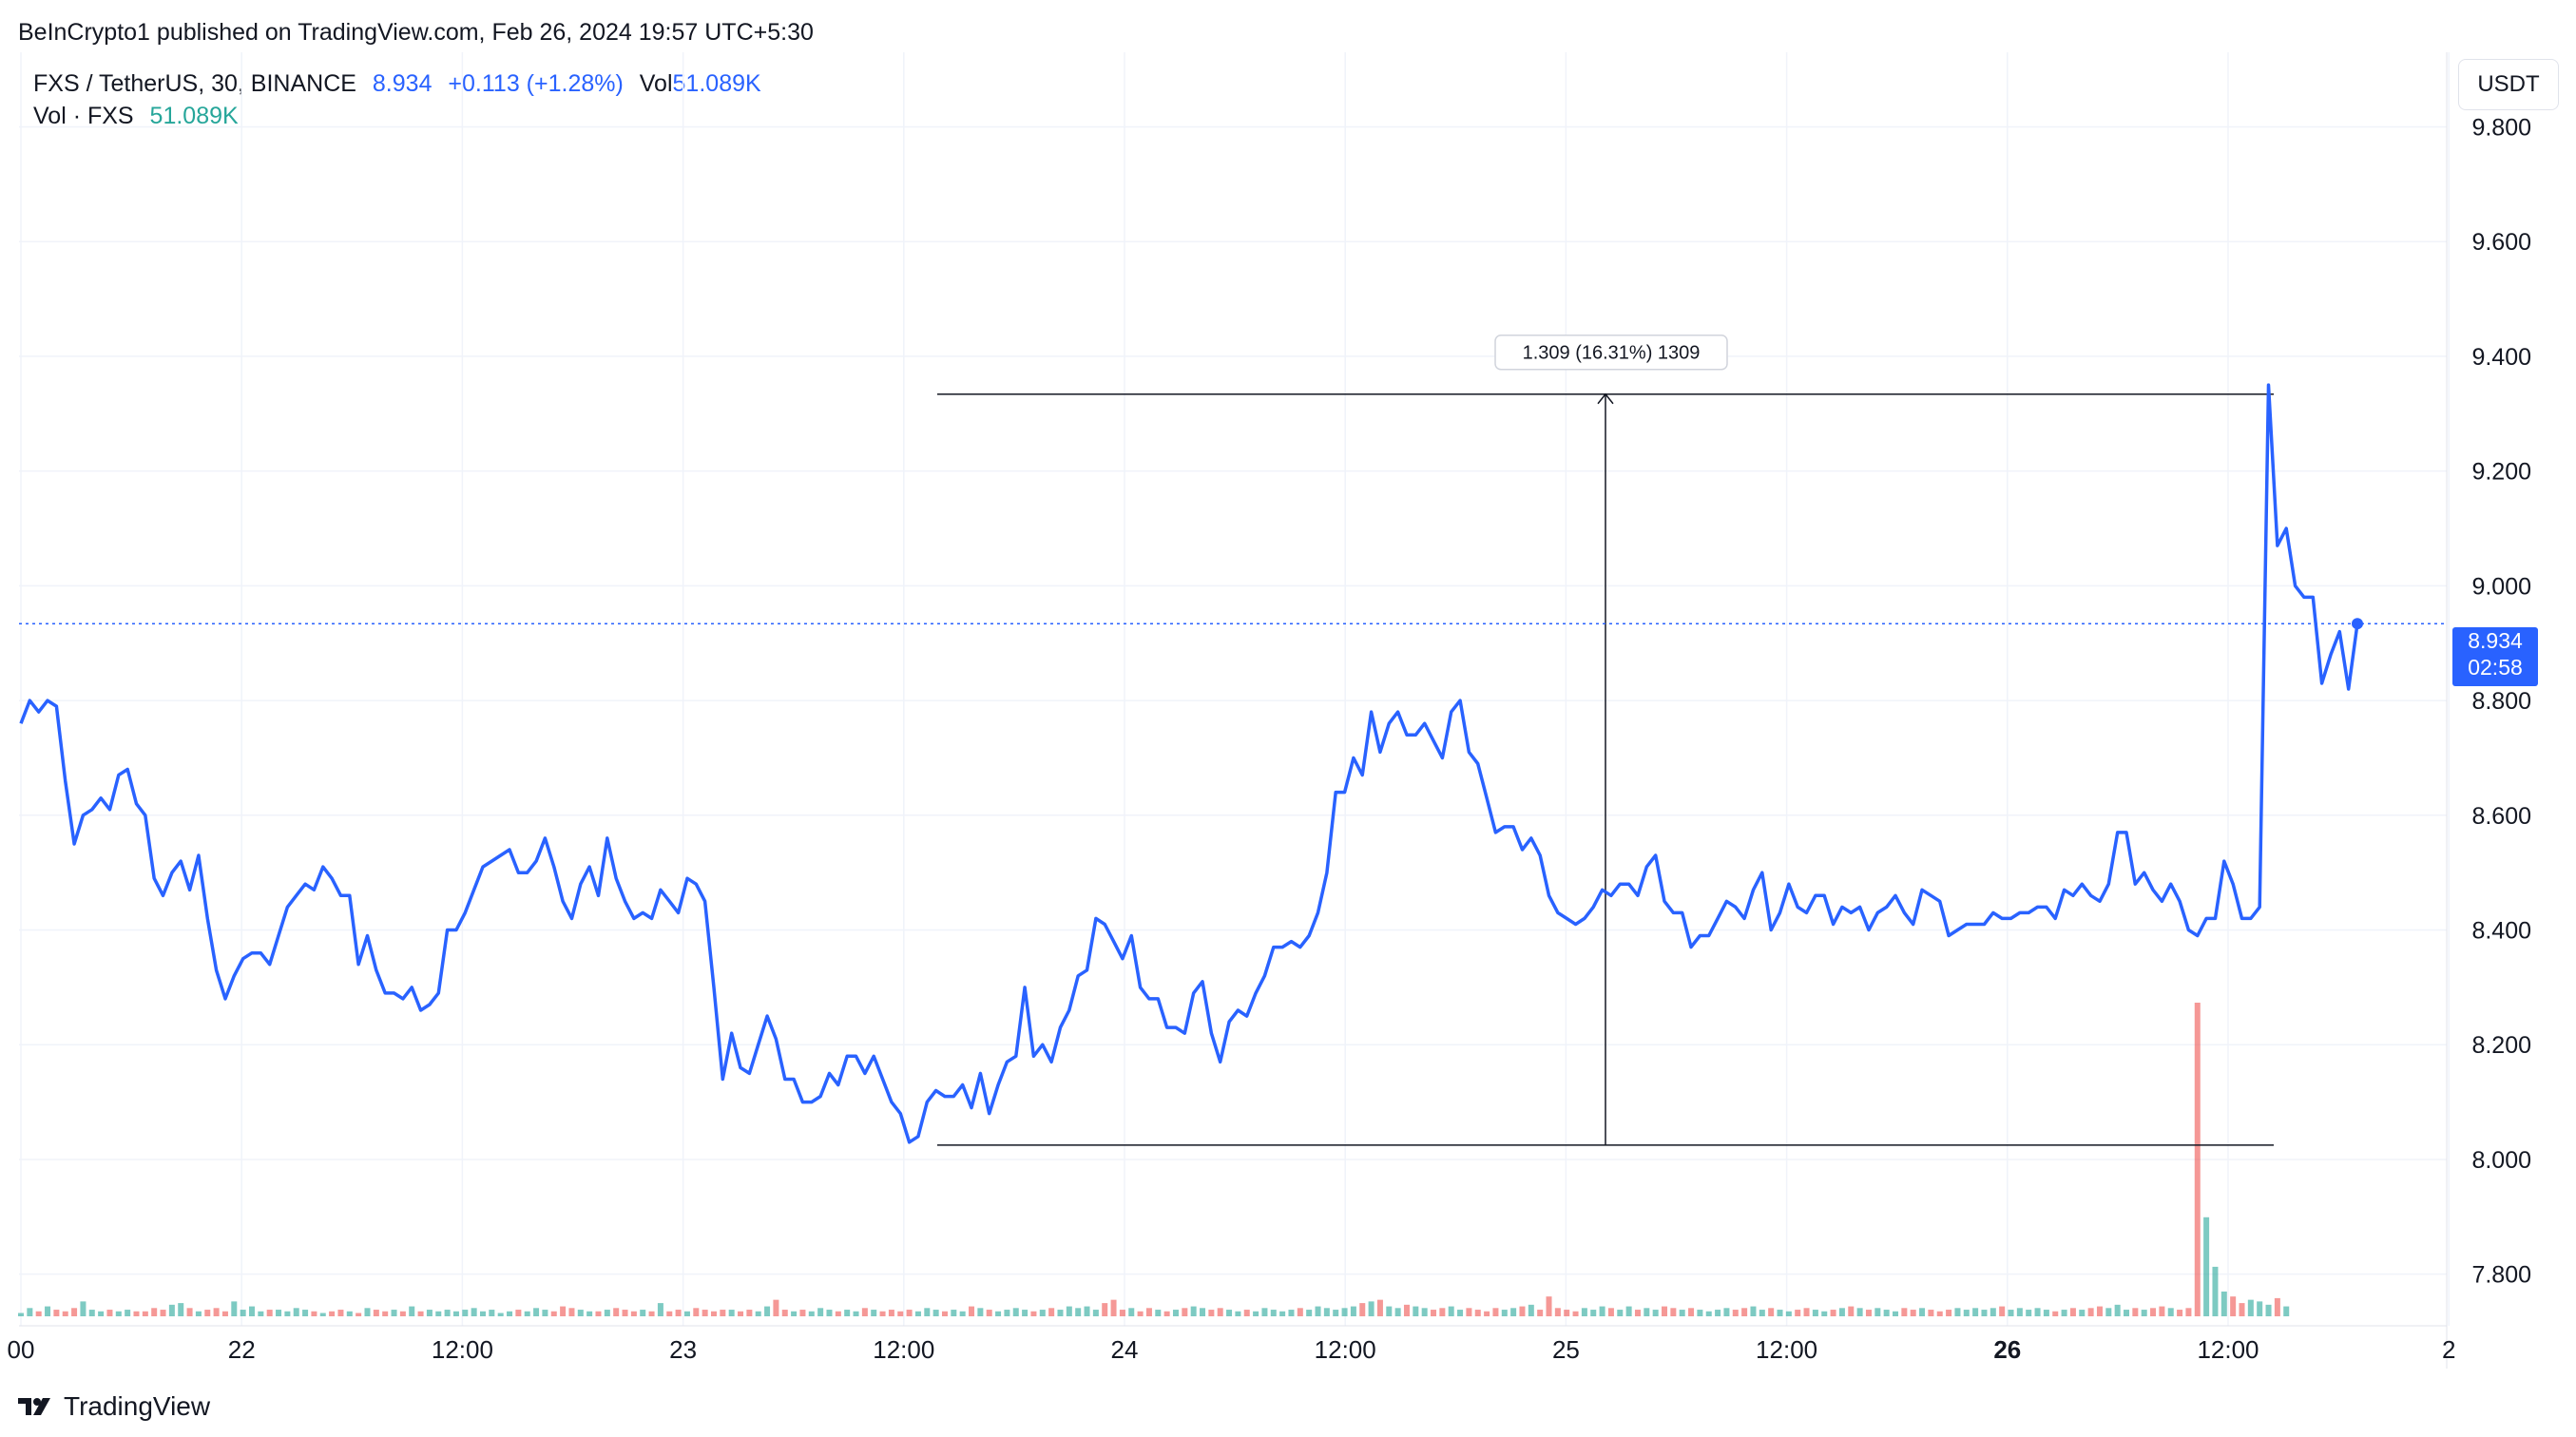  What do you see at coordinates (2501, 1275) in the screenshot?
I see `y-tick-label: 7.800` at bounding box center [2501, 1275].